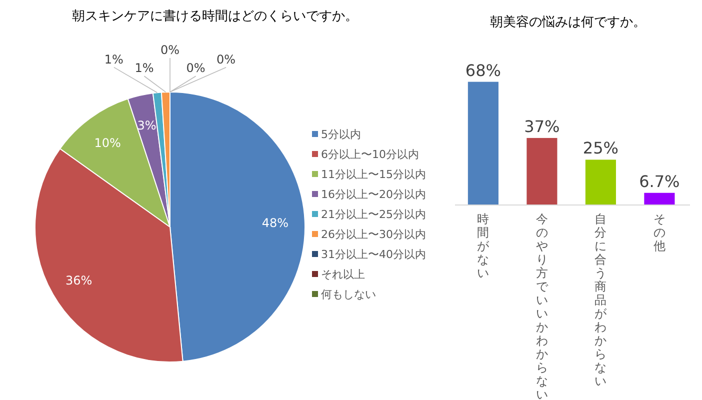  I want to click on data-label: 10%, so click(107, 143).